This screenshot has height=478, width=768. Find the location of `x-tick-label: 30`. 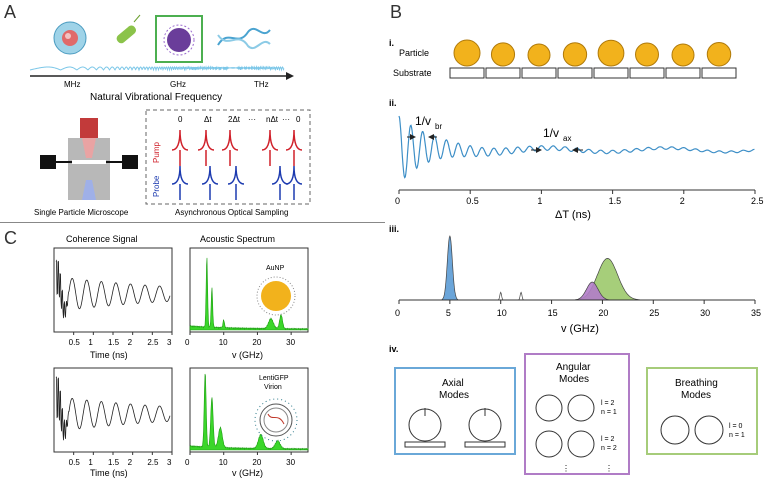

x-tick-label: 30 is located at coordinates (705, 313).